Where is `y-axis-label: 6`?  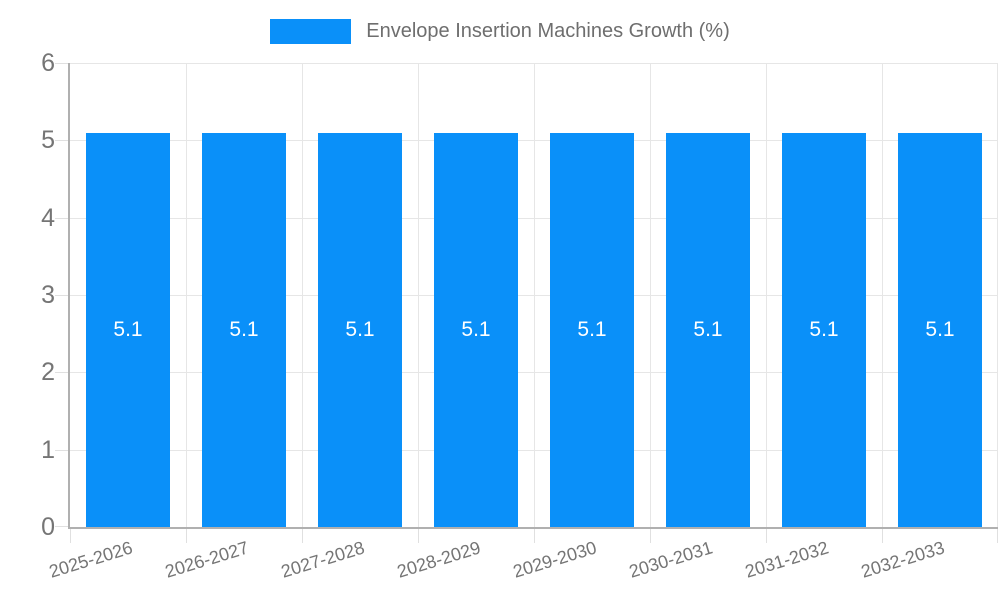 y-axis-label: 6 is located at coordinates (48, 63).